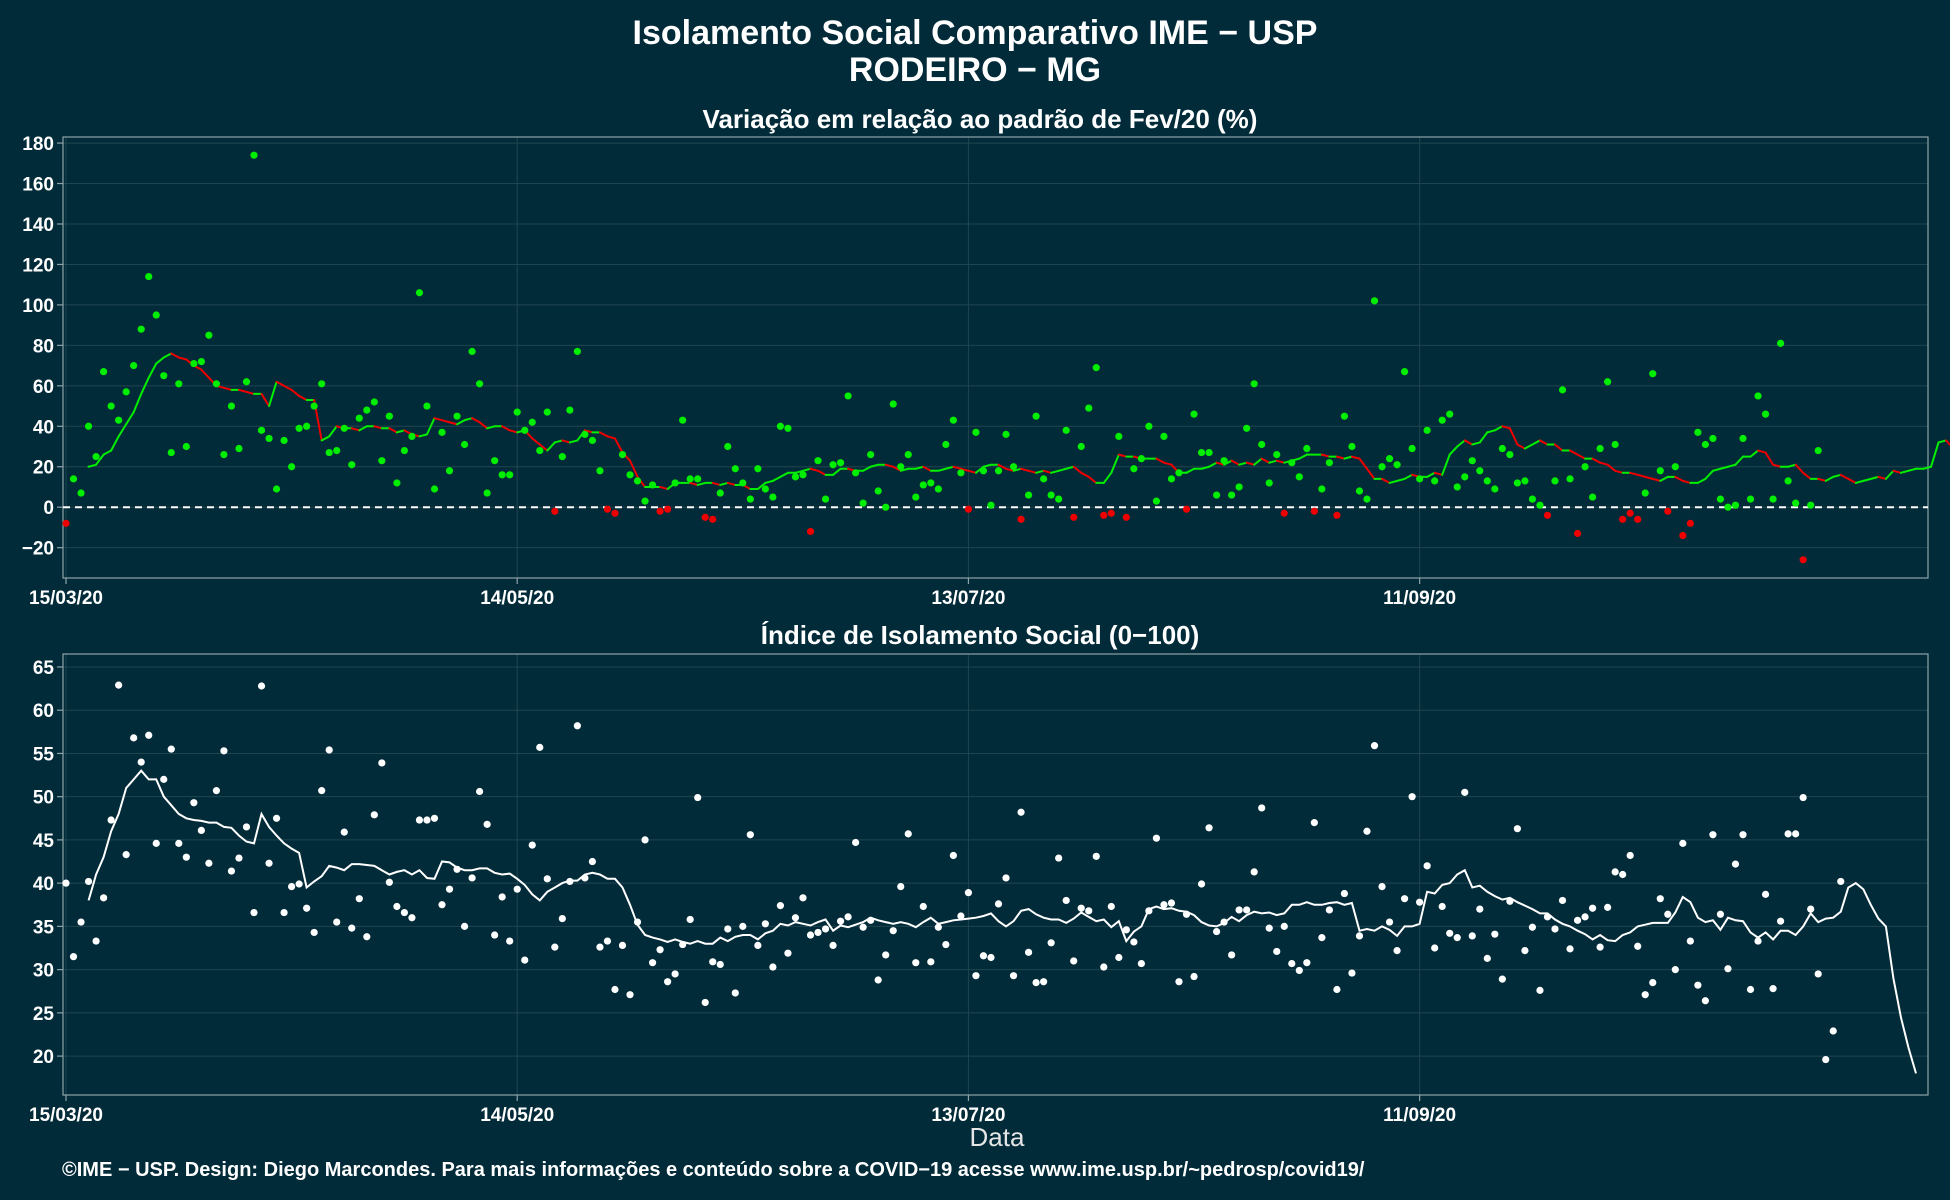 The width and height of the screenshot is (1950, 1200). Describe the element at coordinates (44, 754) in the screenshot. I see `y-tick-label: 55` at that location.